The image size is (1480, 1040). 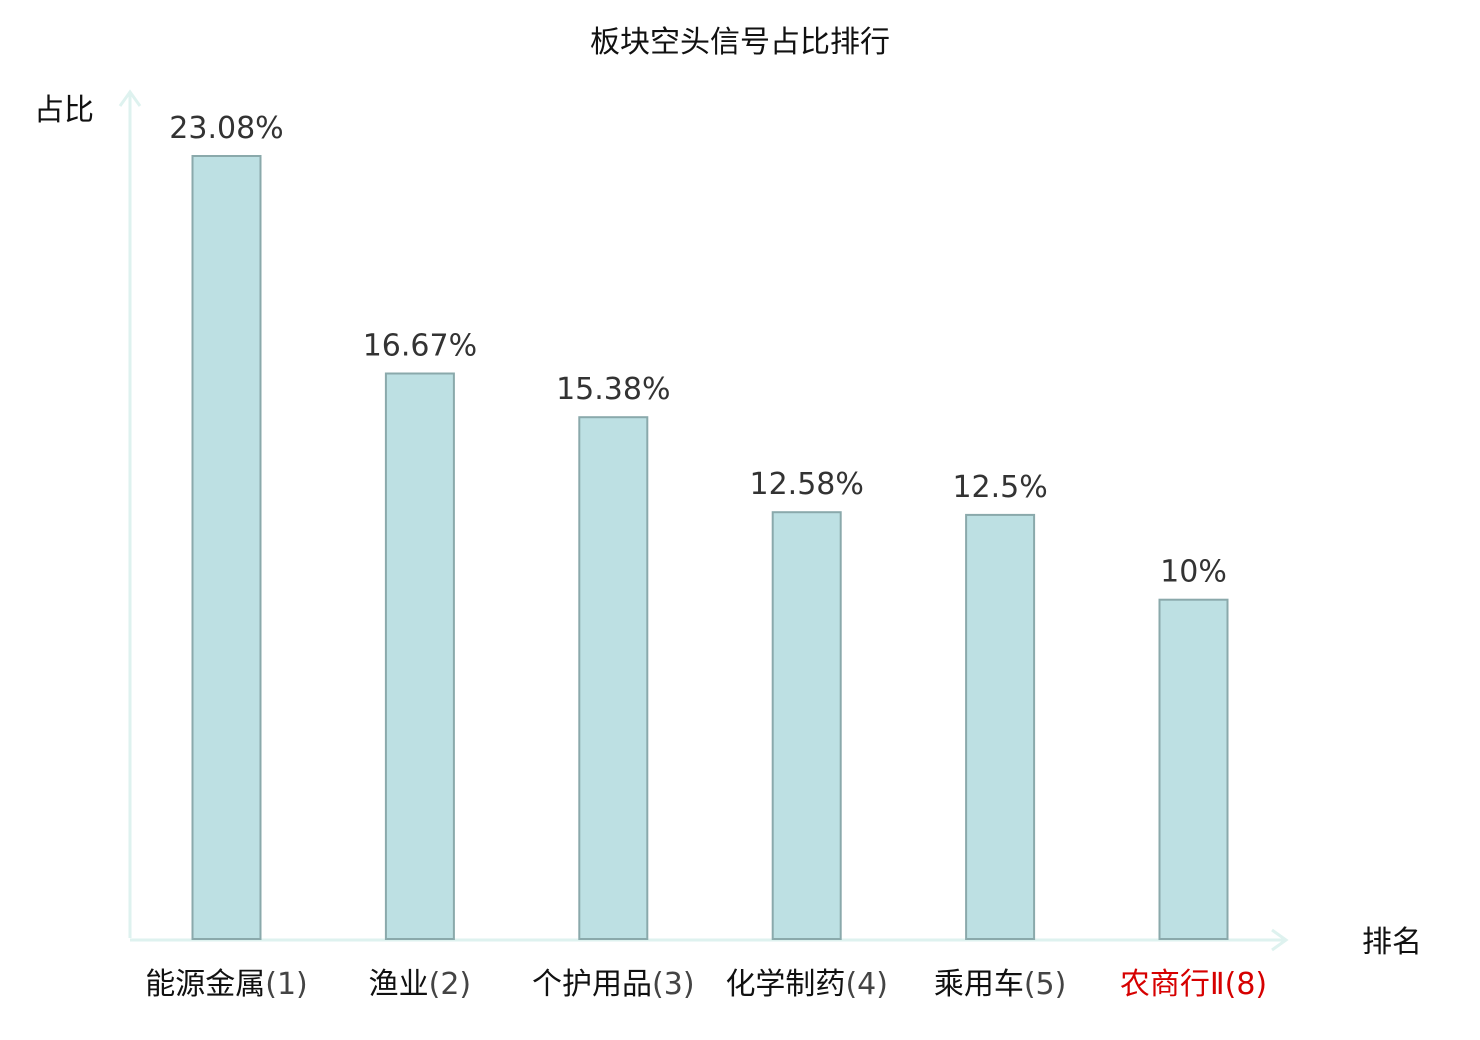 I want to click on category-name-5: 乘用车, so click(x=979, y=984).